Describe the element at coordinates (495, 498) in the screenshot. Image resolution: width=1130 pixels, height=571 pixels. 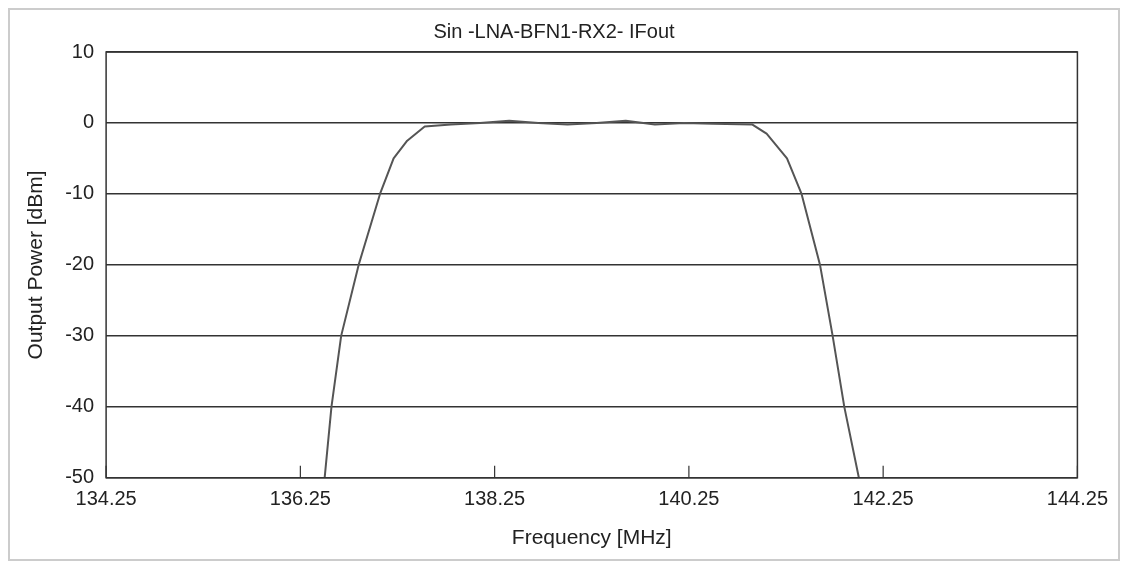
I see `x-tick-label: 138.25` at that location.